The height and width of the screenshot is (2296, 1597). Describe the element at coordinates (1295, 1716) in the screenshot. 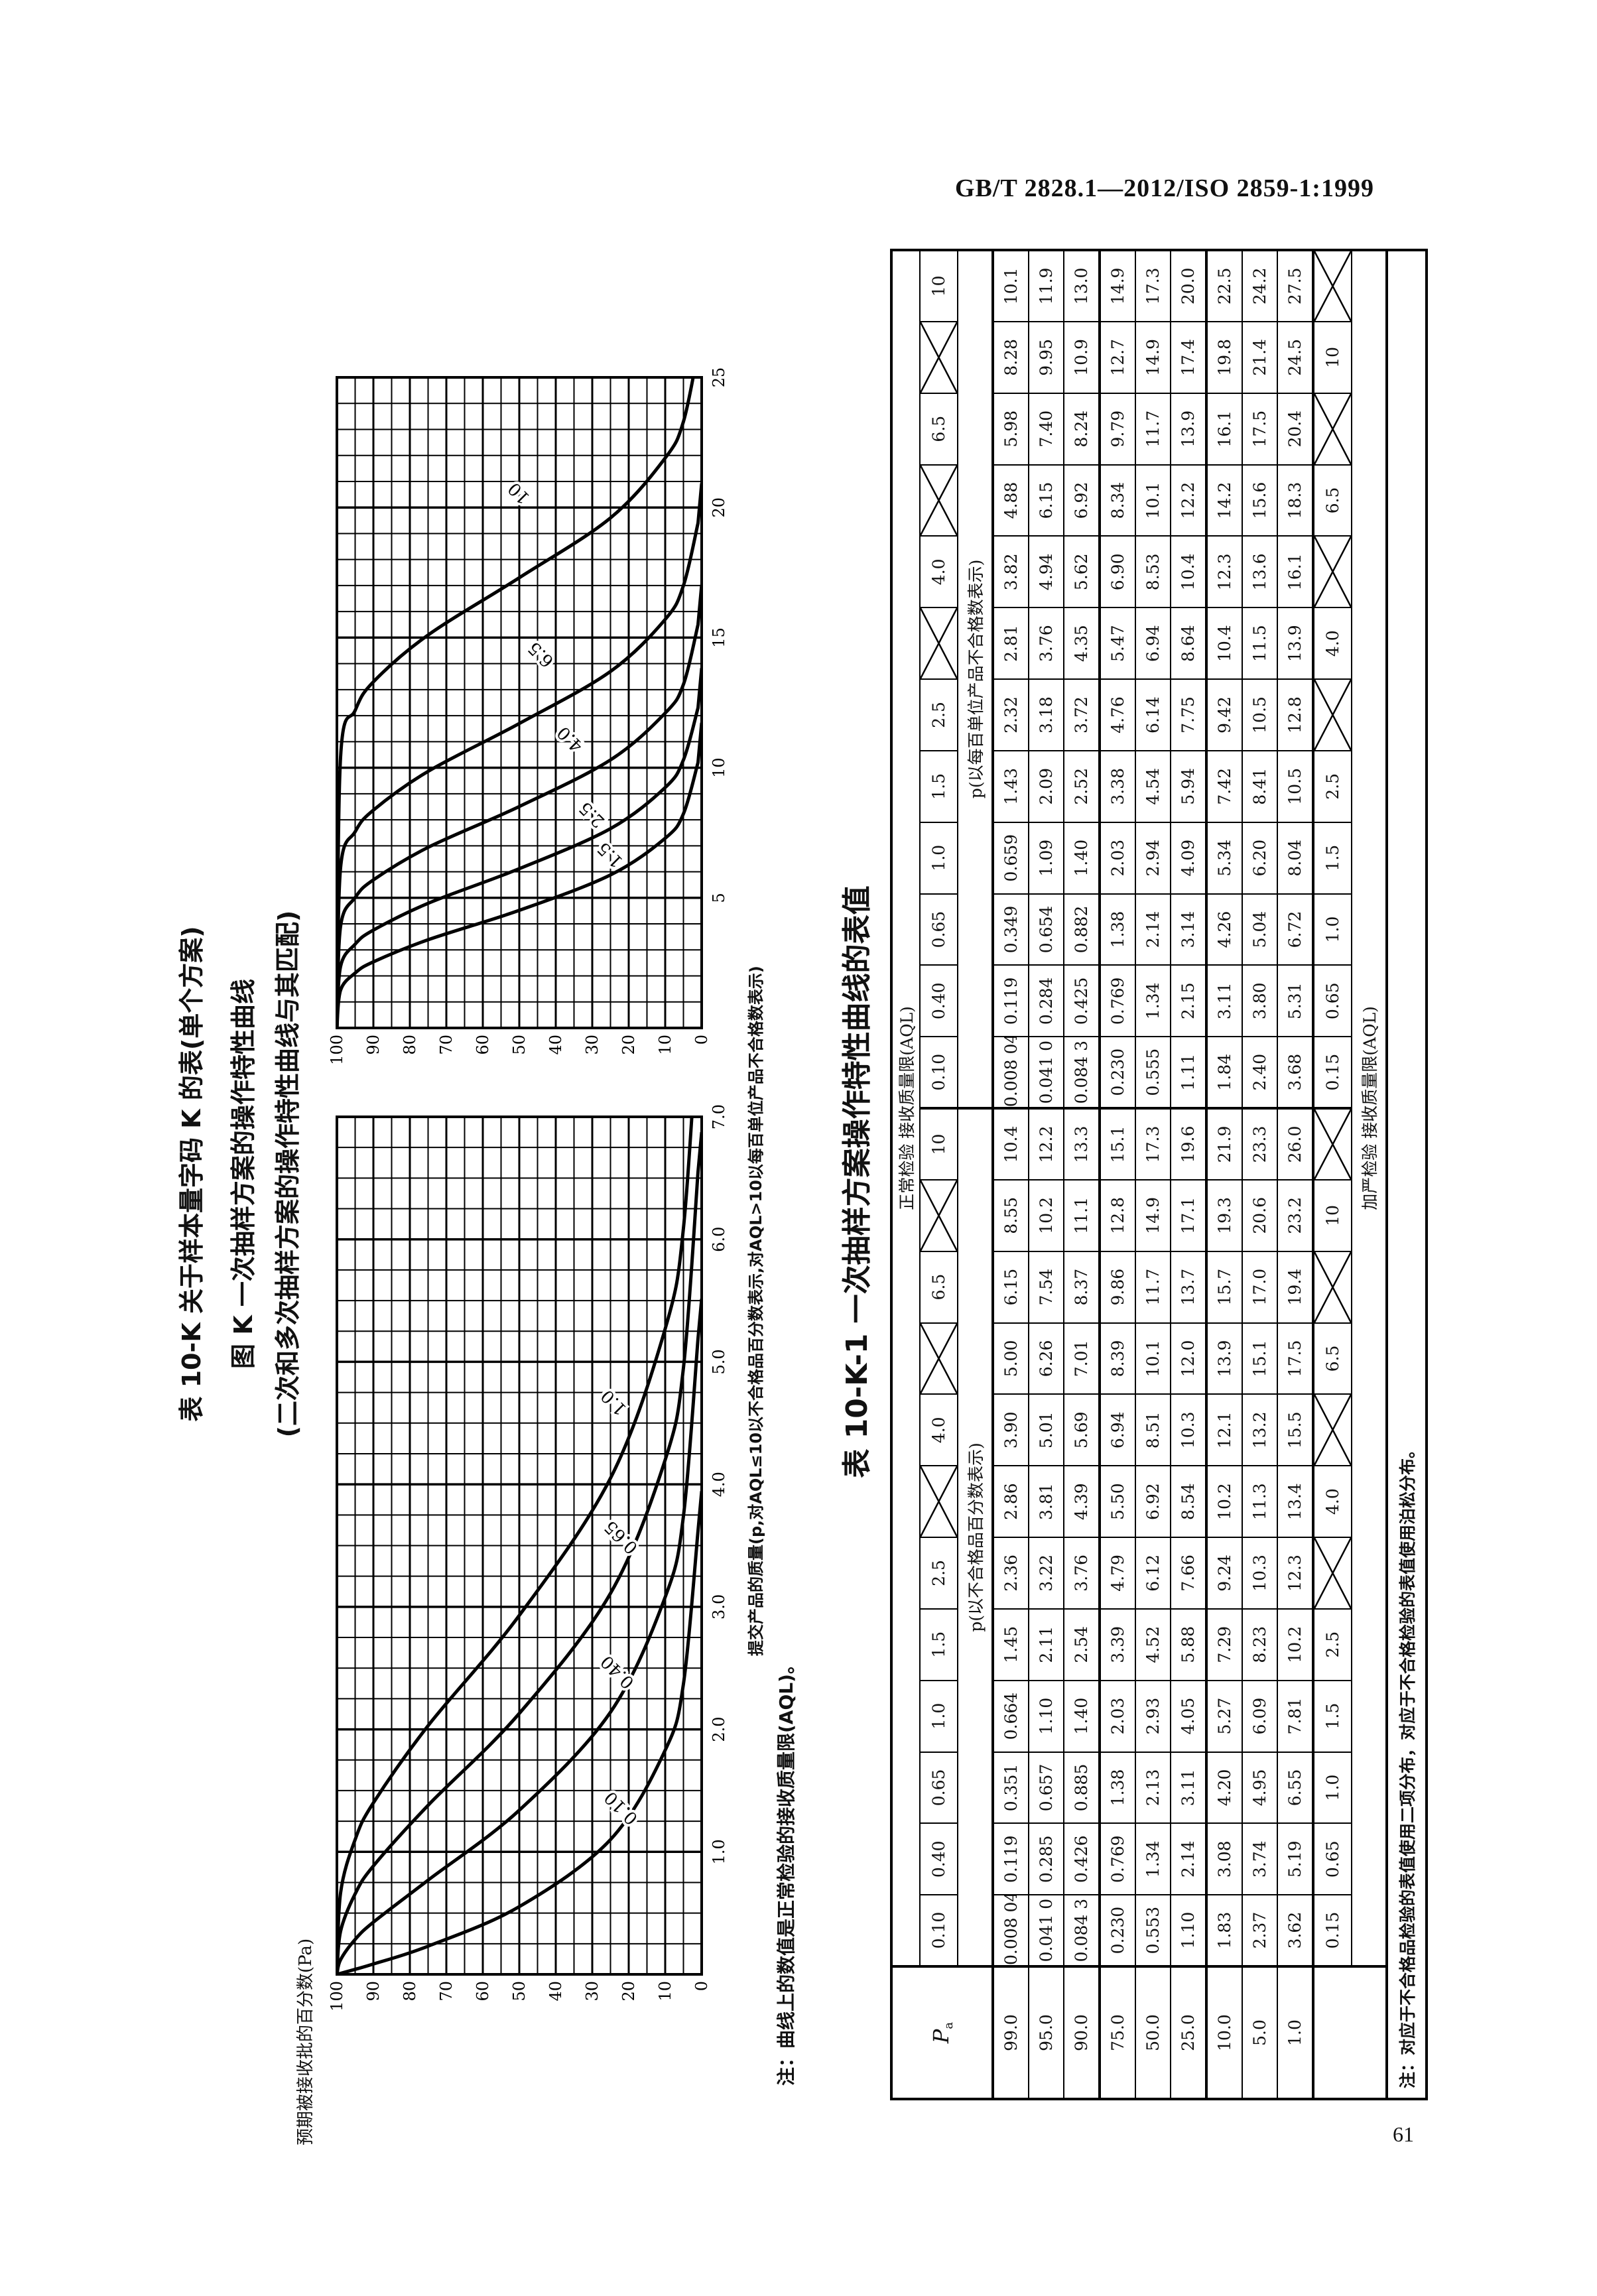

I see `p-value-cell: 7.81` at that location.